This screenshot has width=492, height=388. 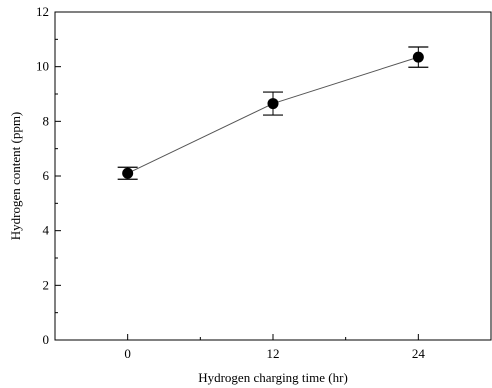 What do you see at coordinates (273, 377) in the screenshot?
I see `x-axis-label: Hydrogen charging time (hr)` at bounding box center [273, 377].